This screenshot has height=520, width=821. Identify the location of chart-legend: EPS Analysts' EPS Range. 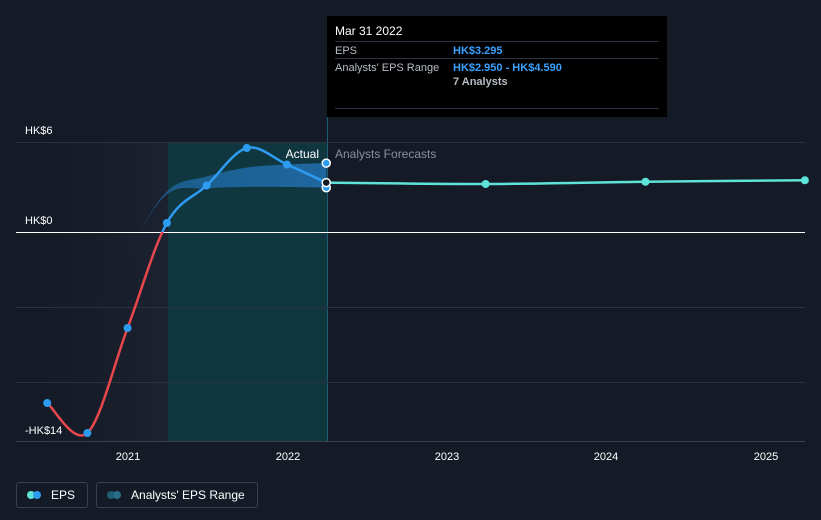
(137, 496).